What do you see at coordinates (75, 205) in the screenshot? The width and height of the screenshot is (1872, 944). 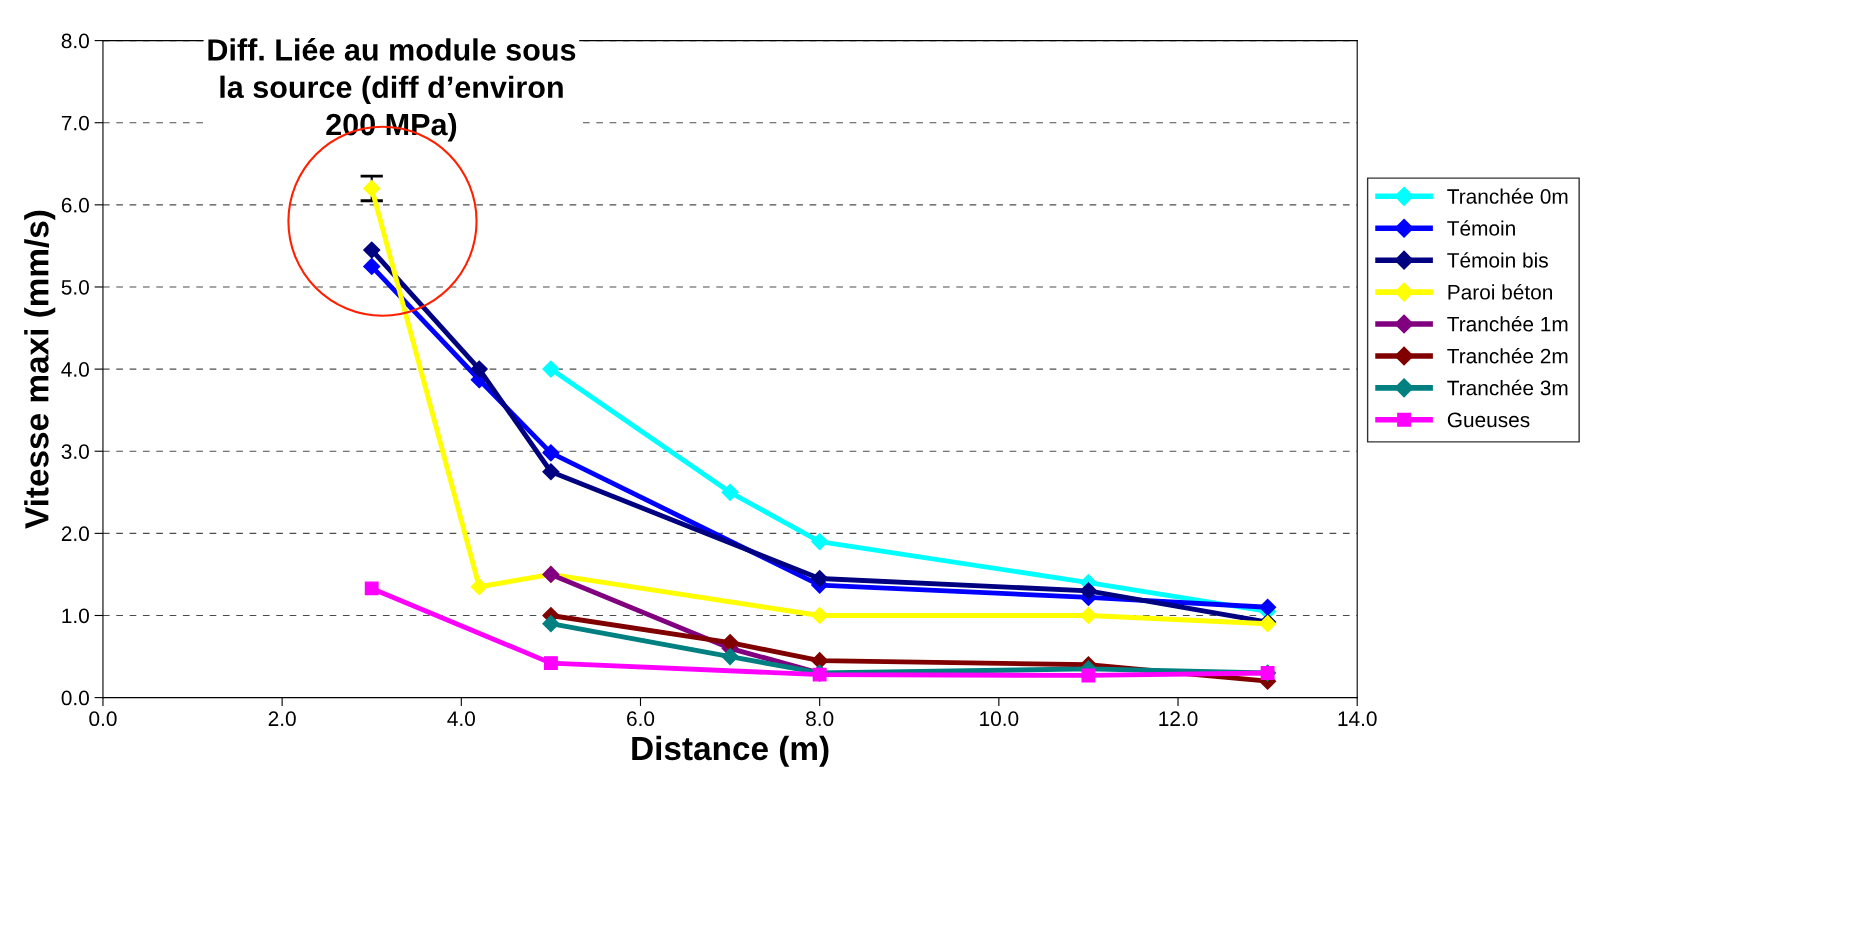 I see `y-tick-label: 6.0` at bounding box center [75, 205].